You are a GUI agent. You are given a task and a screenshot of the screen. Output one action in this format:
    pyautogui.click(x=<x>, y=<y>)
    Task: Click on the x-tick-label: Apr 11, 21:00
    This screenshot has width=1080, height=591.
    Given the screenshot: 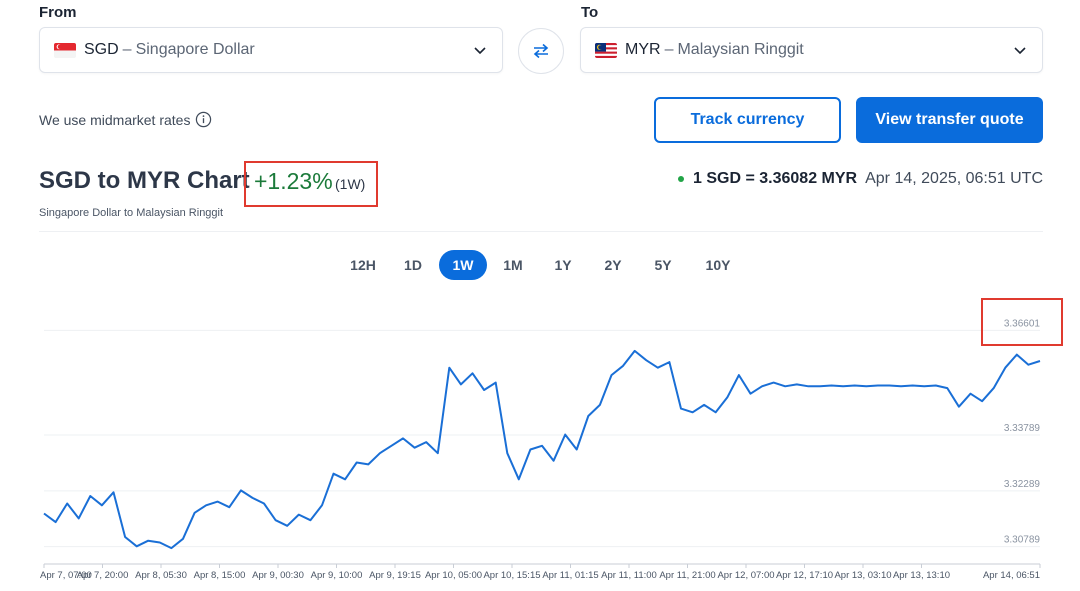 What is the action you would take?
    pyautogui.click(x=687, y=575)
    